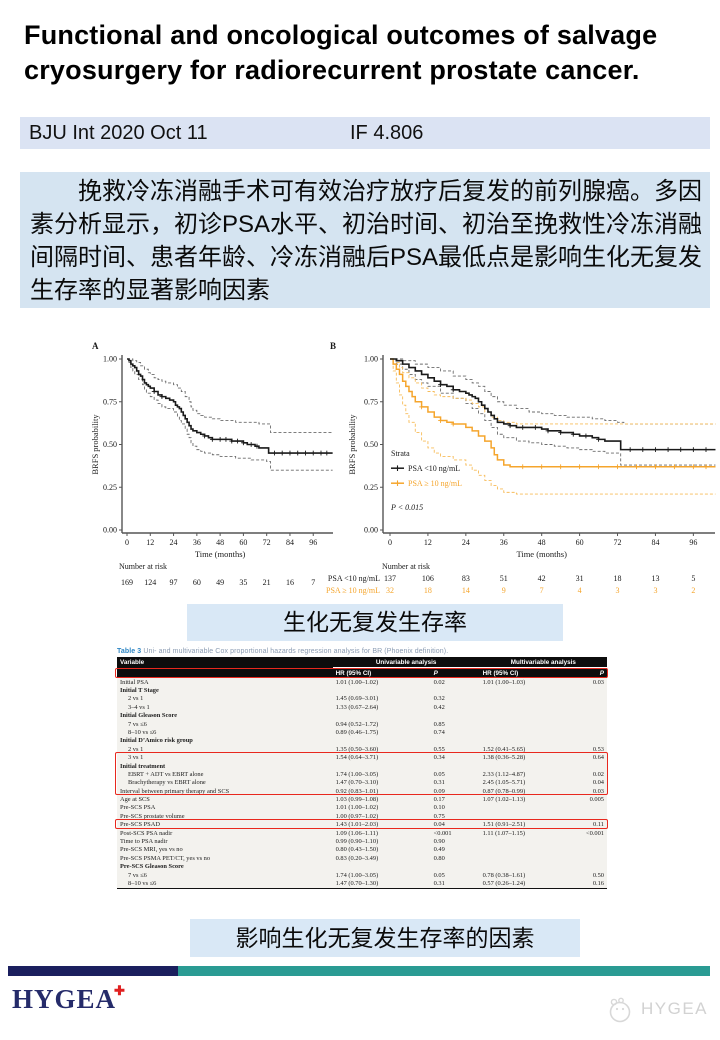 Image resolution: width=720 pixels, height=1040 pixels. Describe the element at coordinates (290, 542) in the screenshot. I see `svg-text: 84` at that location.